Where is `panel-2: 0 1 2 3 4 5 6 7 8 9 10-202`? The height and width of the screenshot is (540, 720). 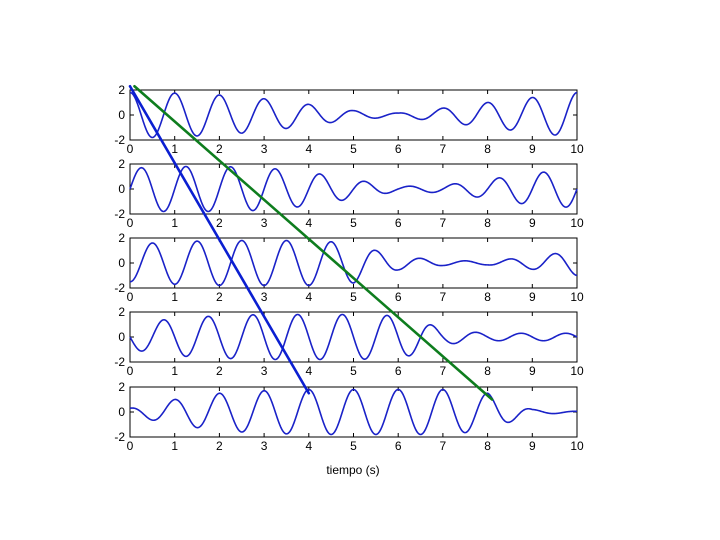
panel-2: 0 1 2 3 4 5 6 7 8 9 10-202 is located at coordinates (349, 193).